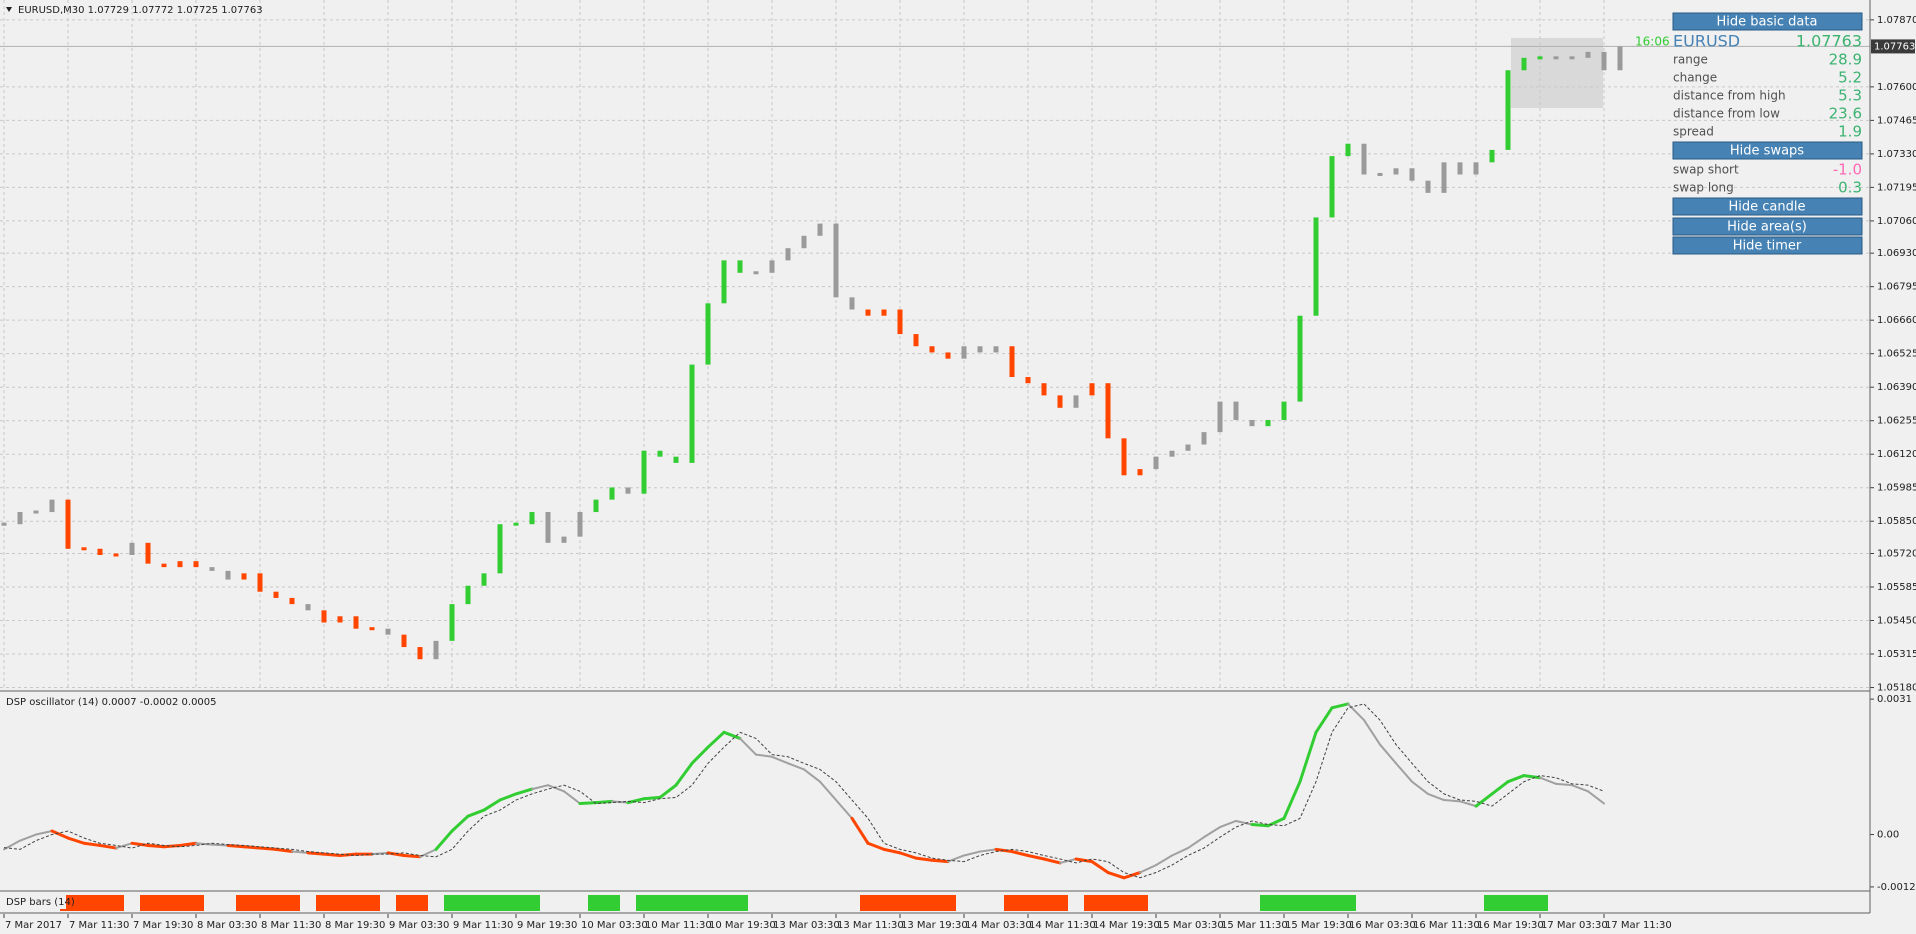  Describe the element at coordinates (1896, 221) in the screenshot. I see `y-tick-label: 1.07060` at that location.